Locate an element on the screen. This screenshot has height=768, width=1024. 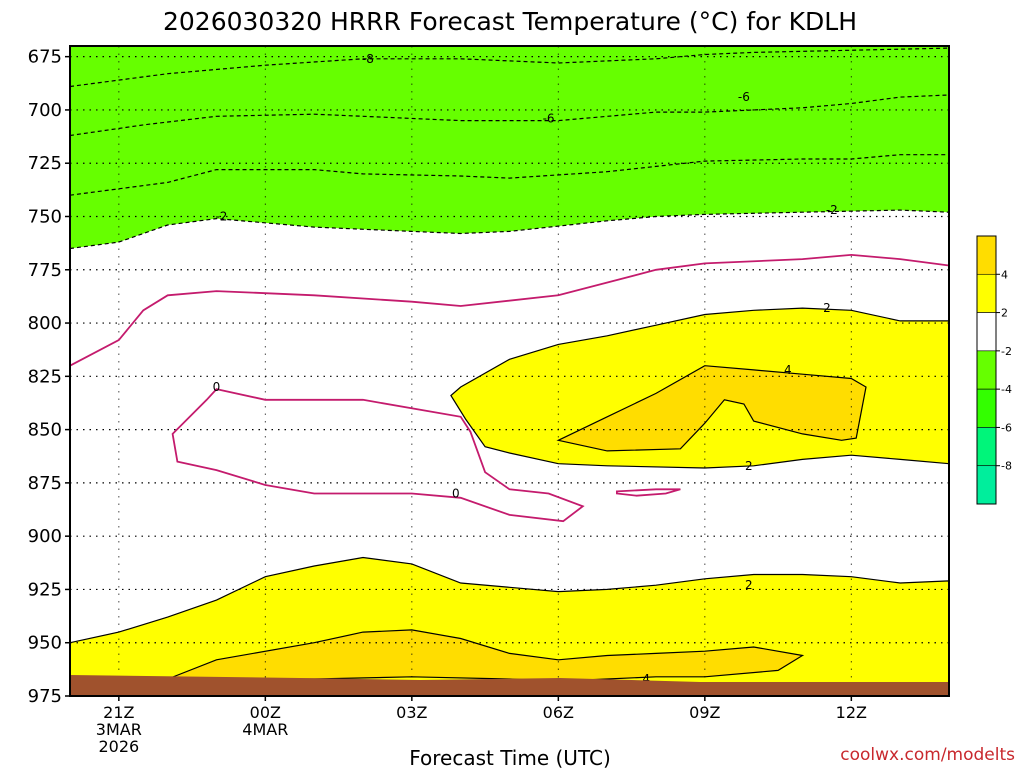
contour-label-0: -8 is located at coordinates (368, 59).